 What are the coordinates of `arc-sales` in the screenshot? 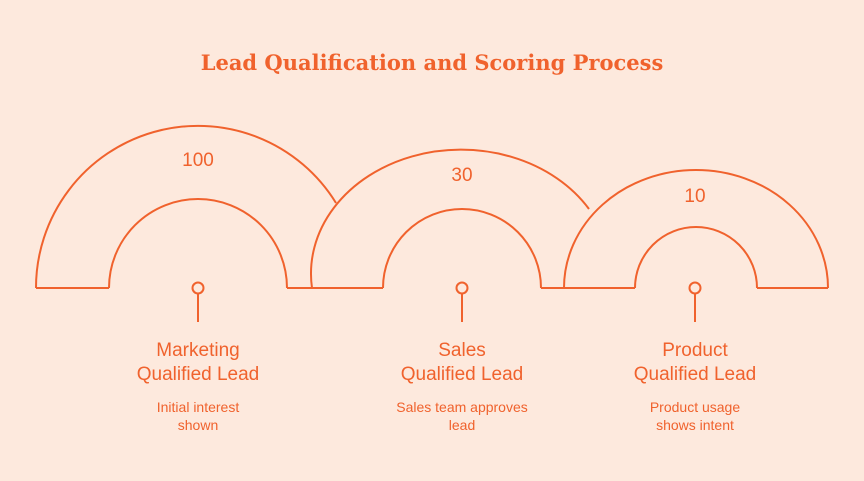 It's located at (450, 218).